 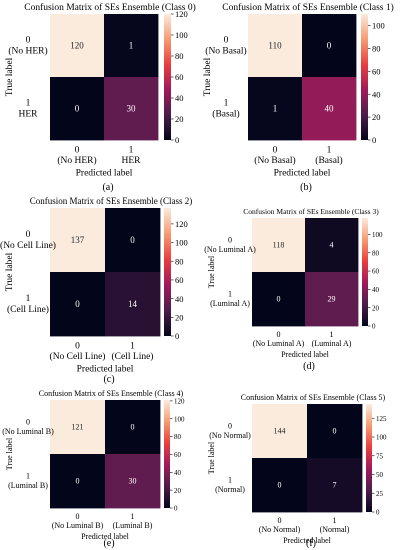 I want to click on colorbar-tick-label-0: 0, so click(x=177, y=140).